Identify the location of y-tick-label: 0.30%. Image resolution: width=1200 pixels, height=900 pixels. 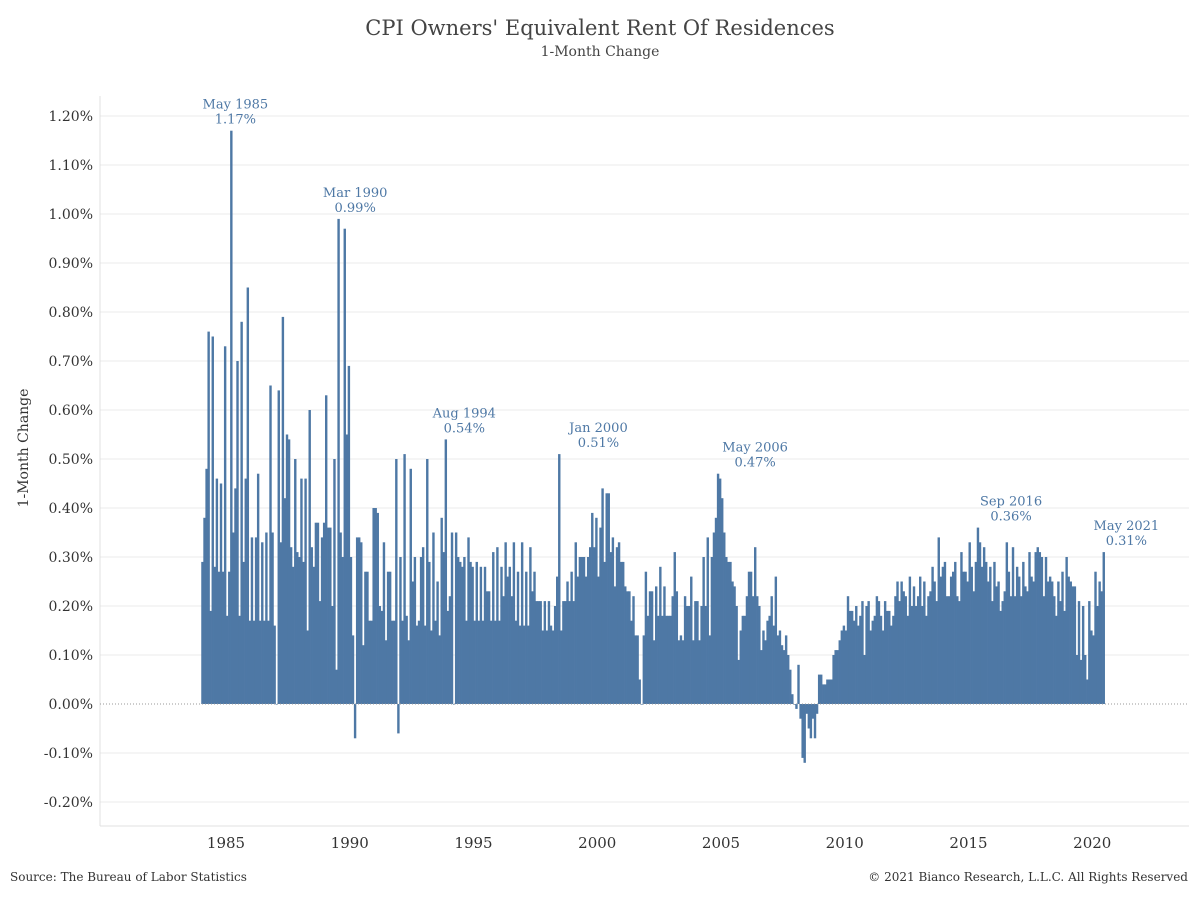
(71, 558).